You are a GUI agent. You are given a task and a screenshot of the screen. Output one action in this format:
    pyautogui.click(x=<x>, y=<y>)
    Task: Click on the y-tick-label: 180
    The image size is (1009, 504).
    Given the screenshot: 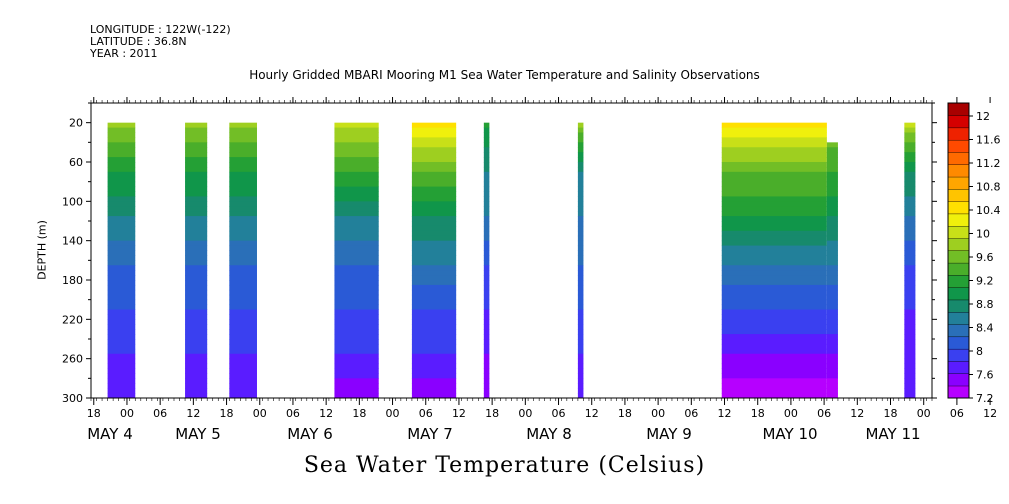 What is the action you would take?
    pyautogui.click(x=72, y=280)
    